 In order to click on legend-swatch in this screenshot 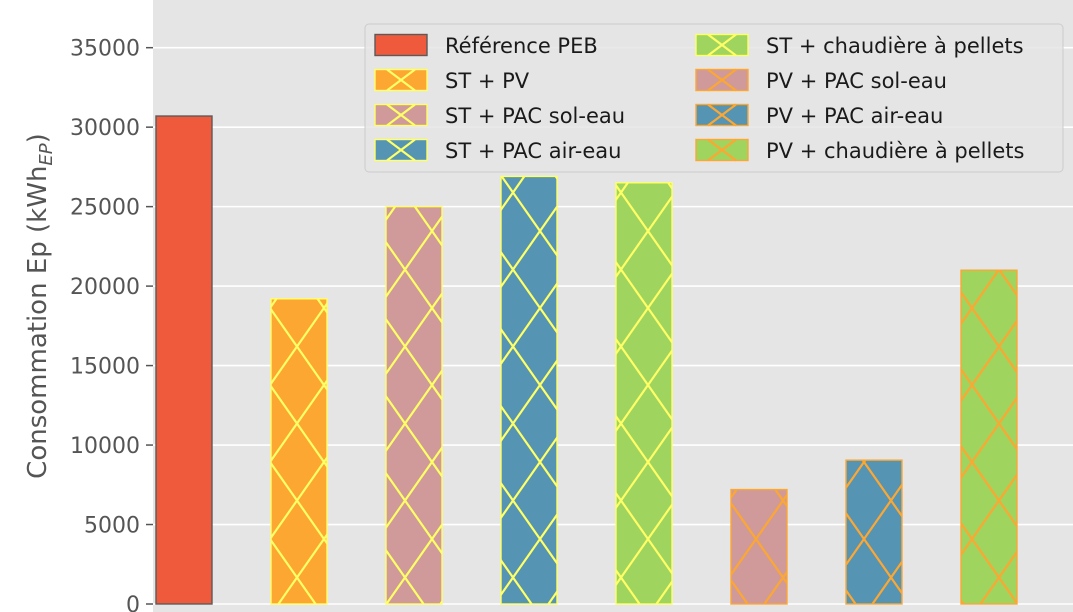, I will do `click(401, 45)`.